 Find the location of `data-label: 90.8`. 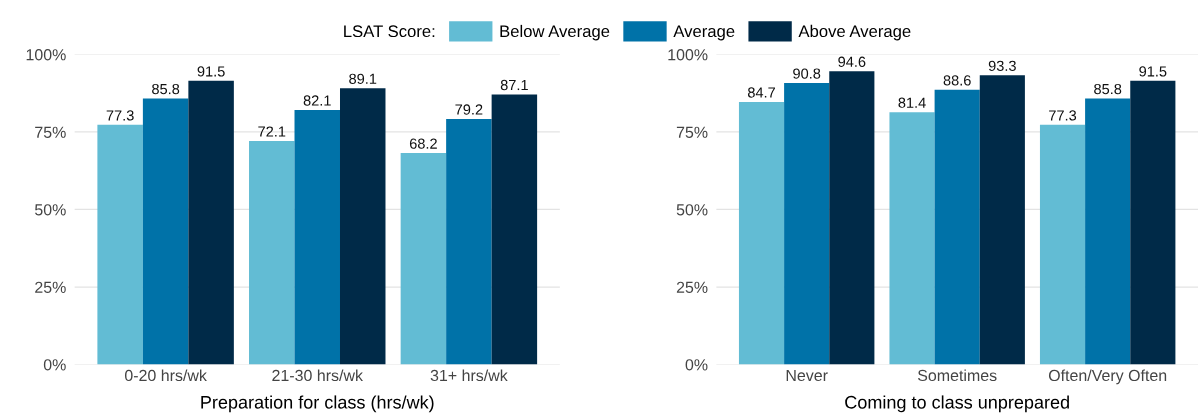

data-label: 90.8 is located at coordinates (807, 73).